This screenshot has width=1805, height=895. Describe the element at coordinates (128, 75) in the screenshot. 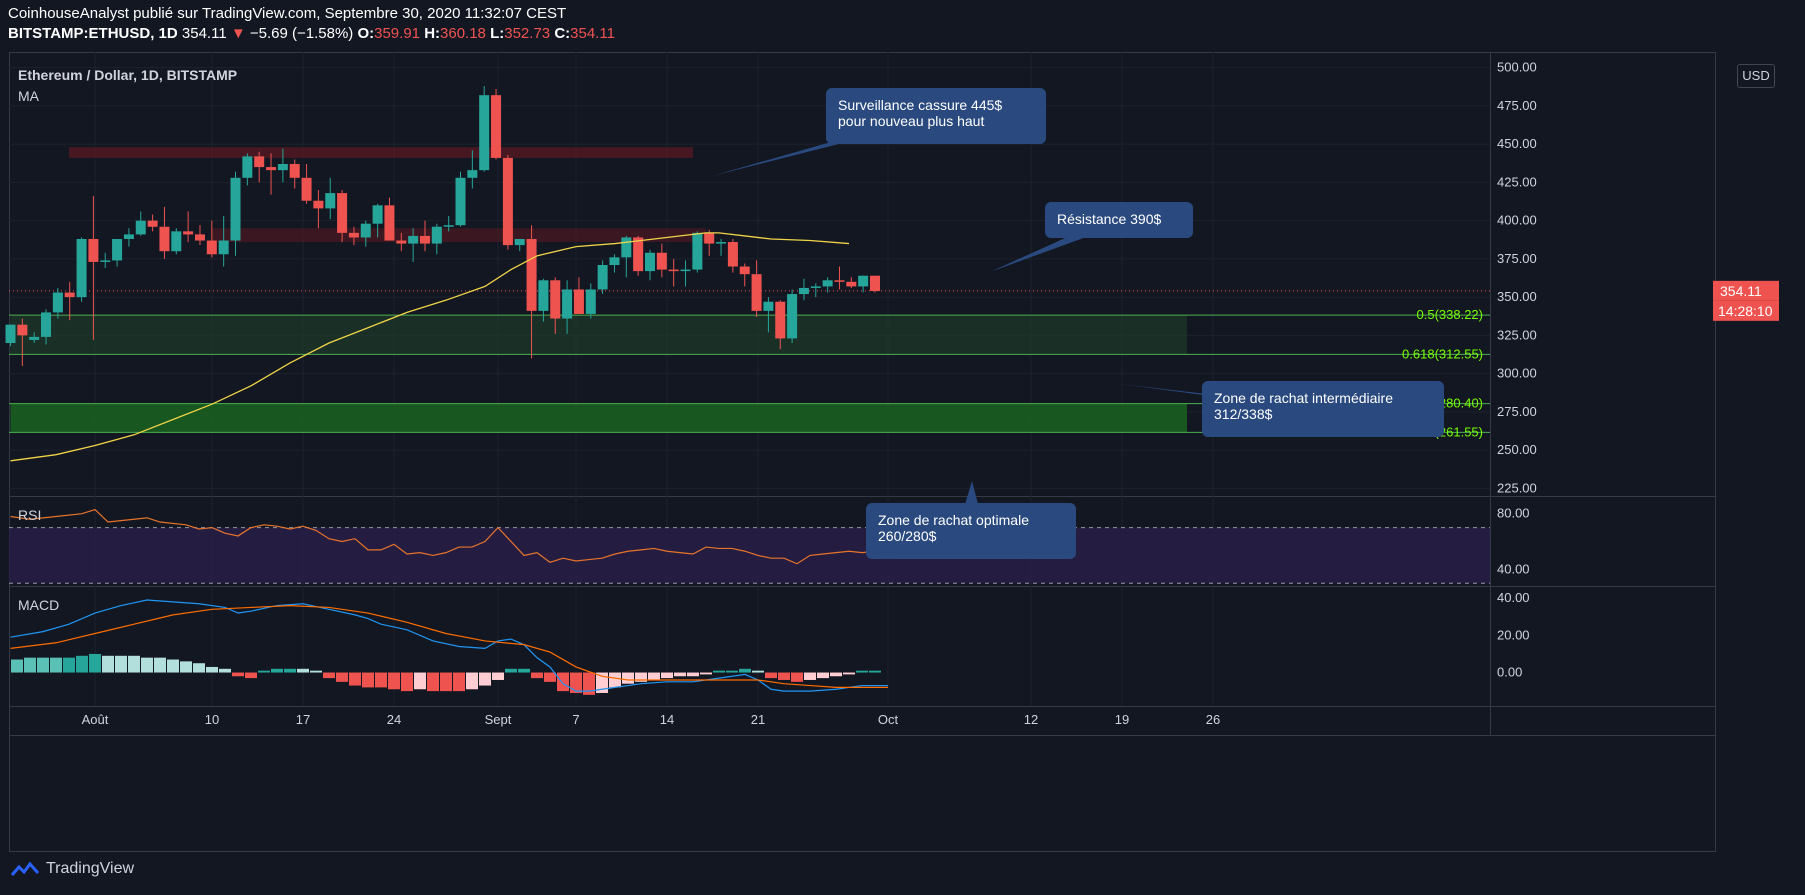

I see `chart-title: Ethereum / Dollar, 1D, BITSTAMP` at that location.